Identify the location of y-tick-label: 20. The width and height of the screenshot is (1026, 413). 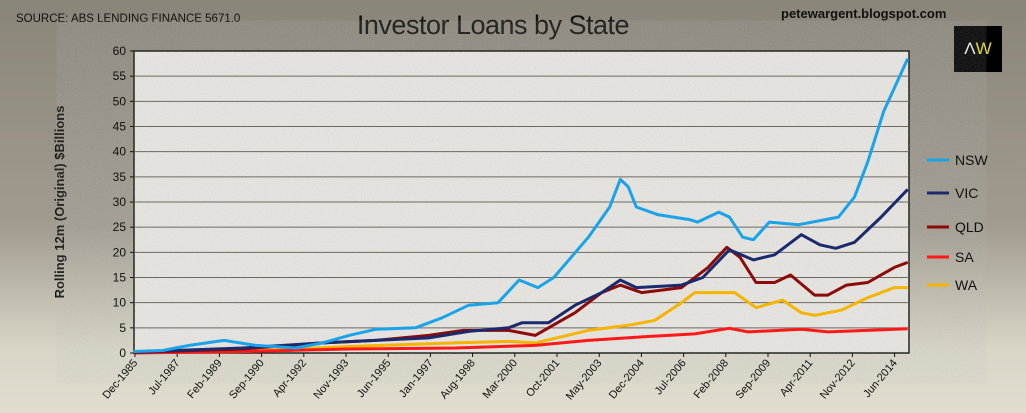
(120, 252).